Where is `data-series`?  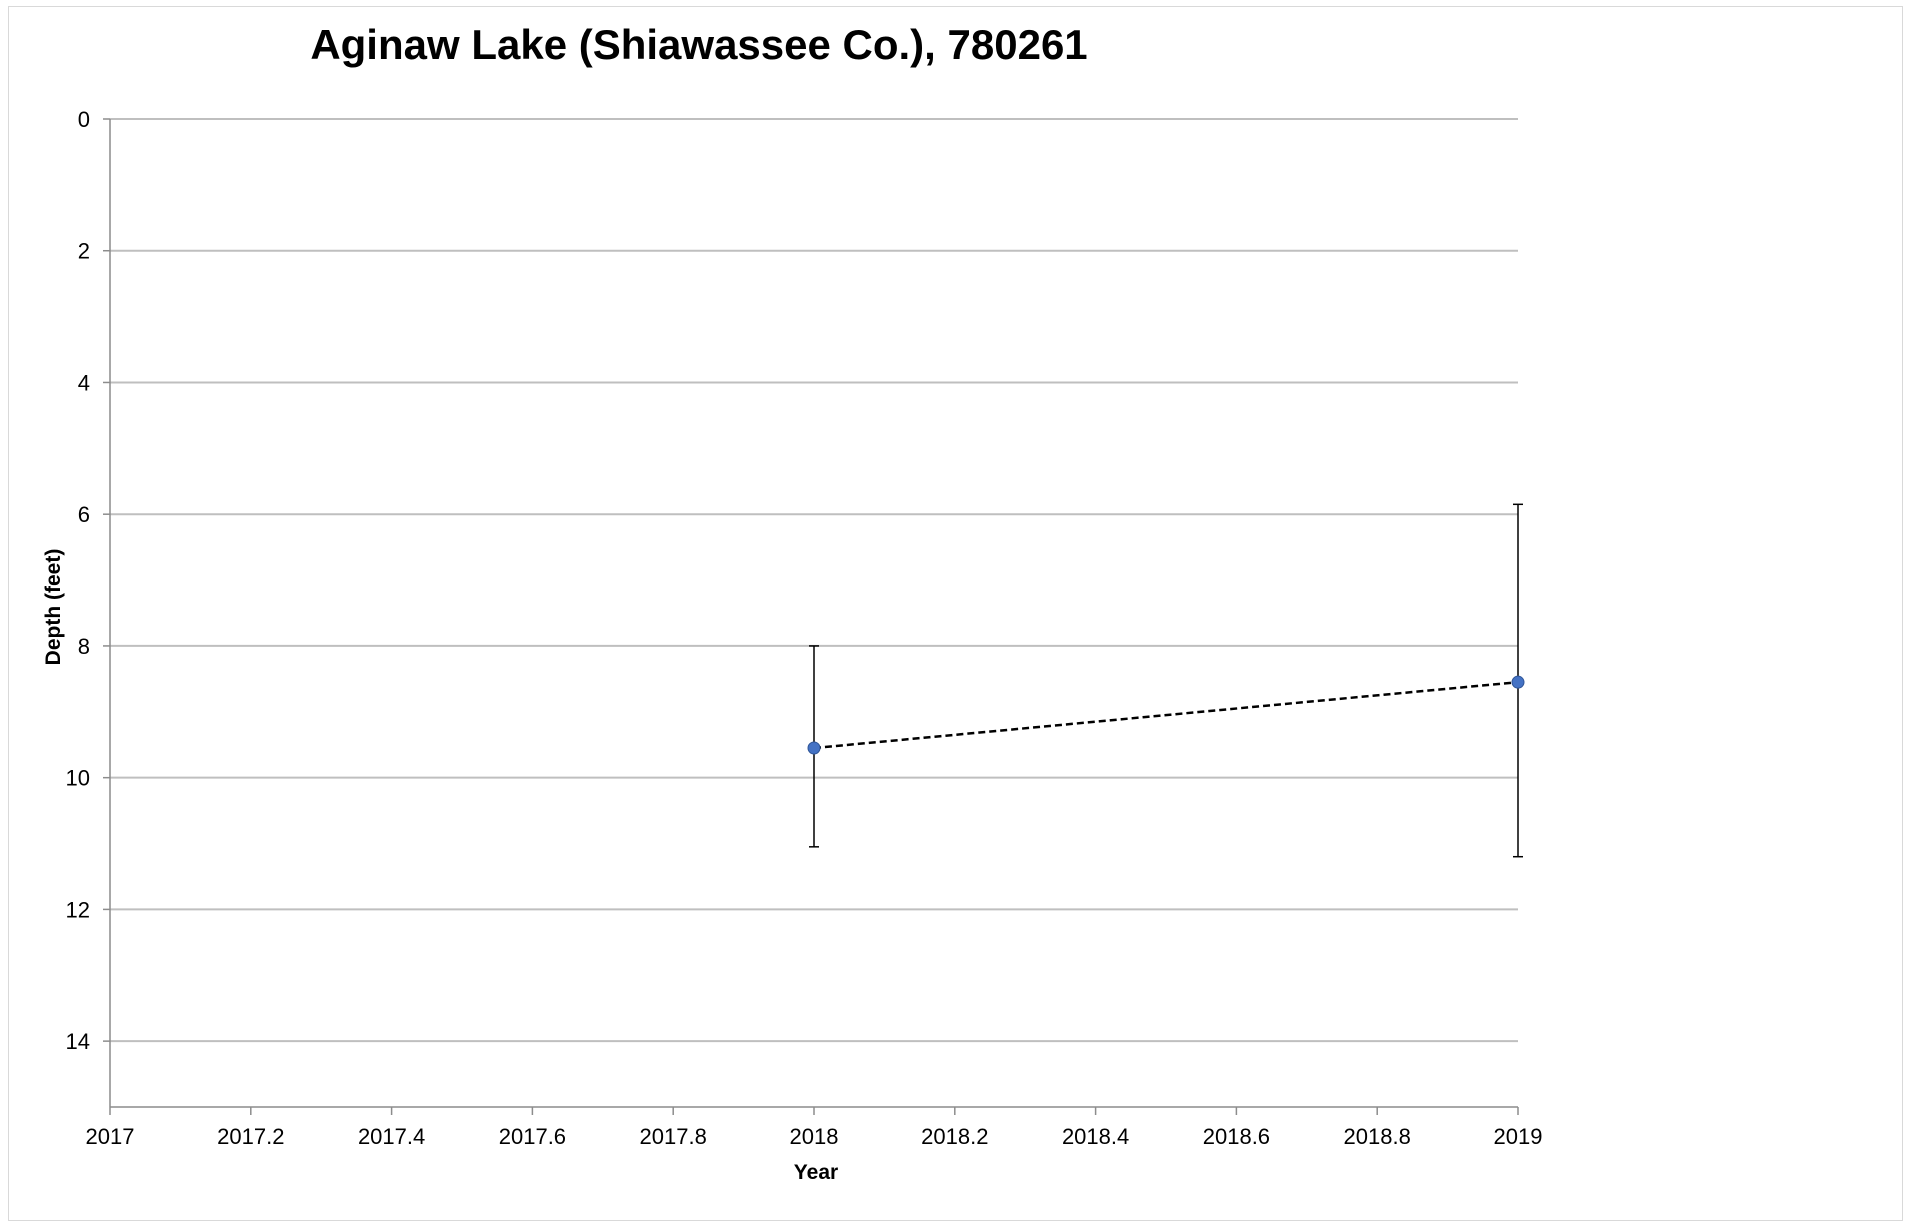
data-series is located at coordinates (1166, 680).